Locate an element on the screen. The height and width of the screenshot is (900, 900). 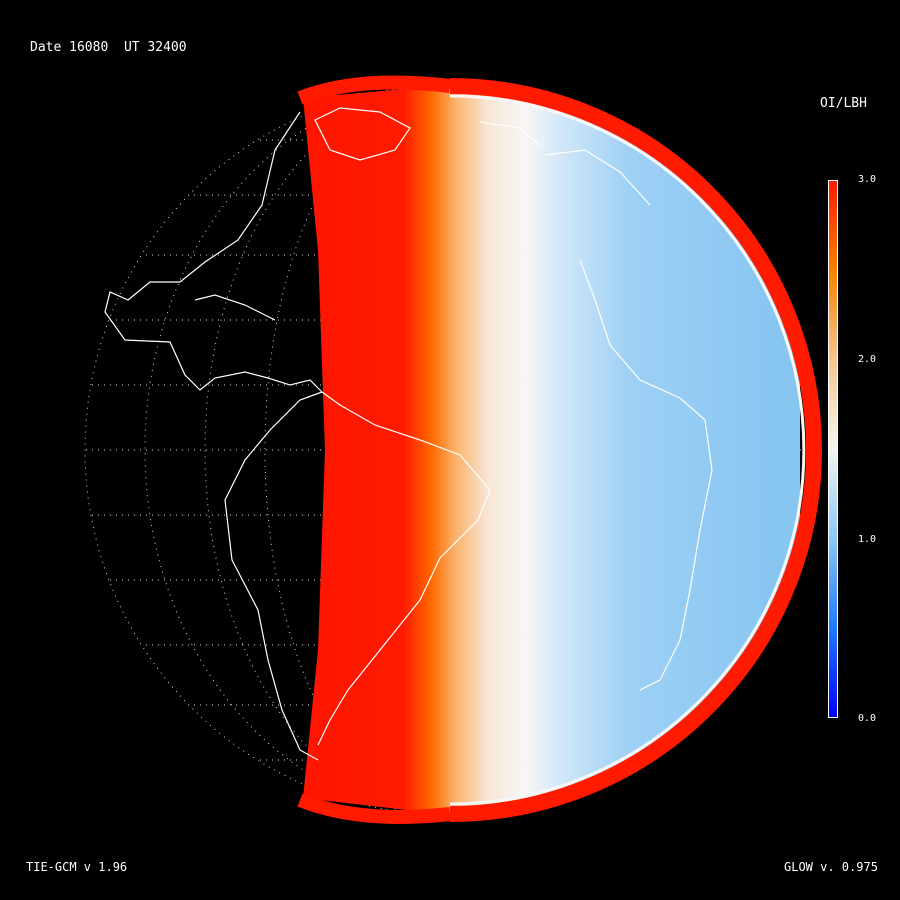
colorbar-tick-min: 0.0 is located at coordinates (867, 718).